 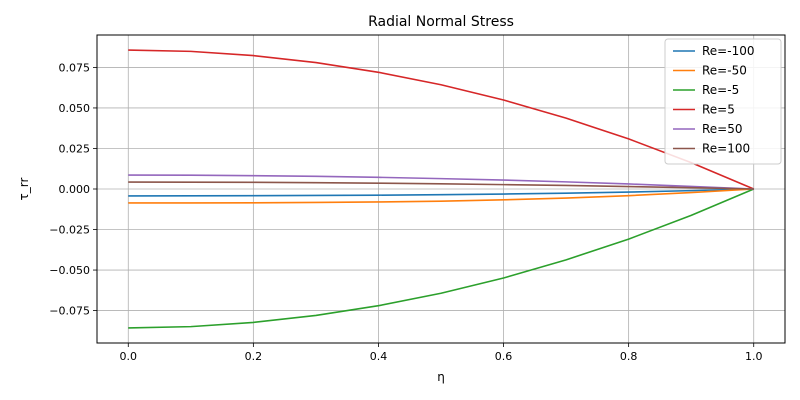 I want to click on x-tick-label: 0.2, so click(x=254, y=356).